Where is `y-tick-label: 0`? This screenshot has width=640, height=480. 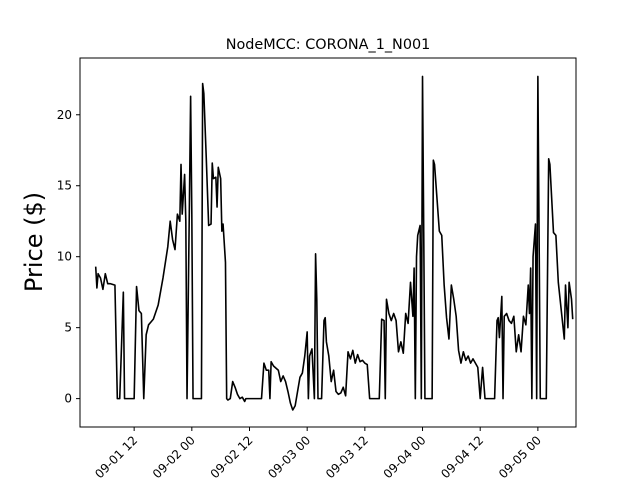
y-tick-label: 0 is located at coordinates (68, 399).